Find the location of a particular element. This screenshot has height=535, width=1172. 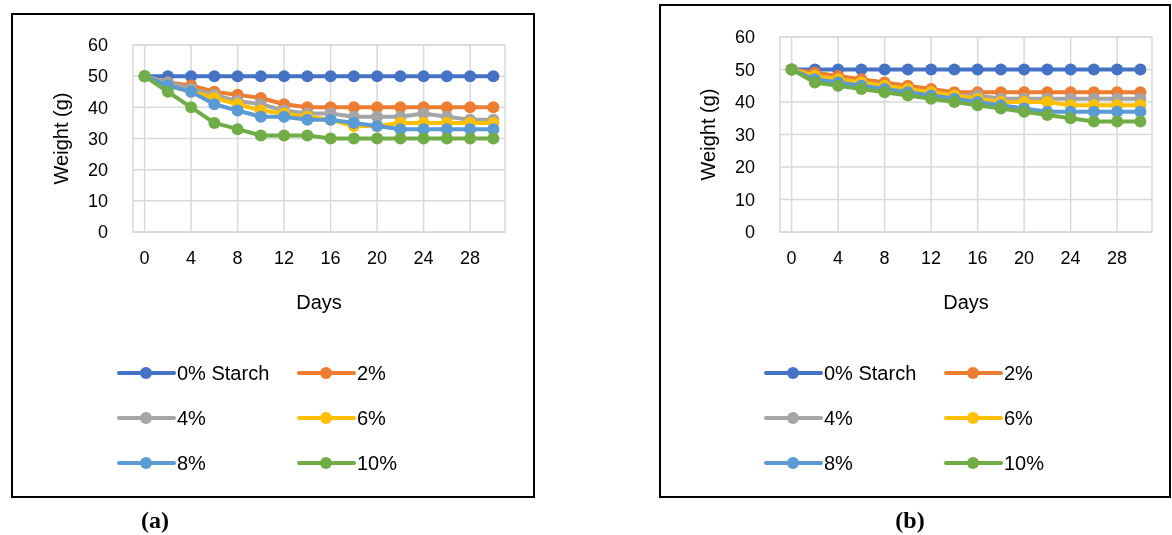

text: (b) is located at coordinates (910, 520).